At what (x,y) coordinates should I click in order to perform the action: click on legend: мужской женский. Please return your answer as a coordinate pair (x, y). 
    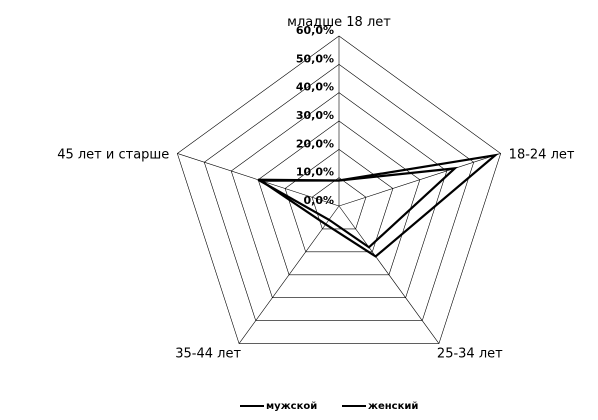
    Looking at the image, I should click on (329, 406).